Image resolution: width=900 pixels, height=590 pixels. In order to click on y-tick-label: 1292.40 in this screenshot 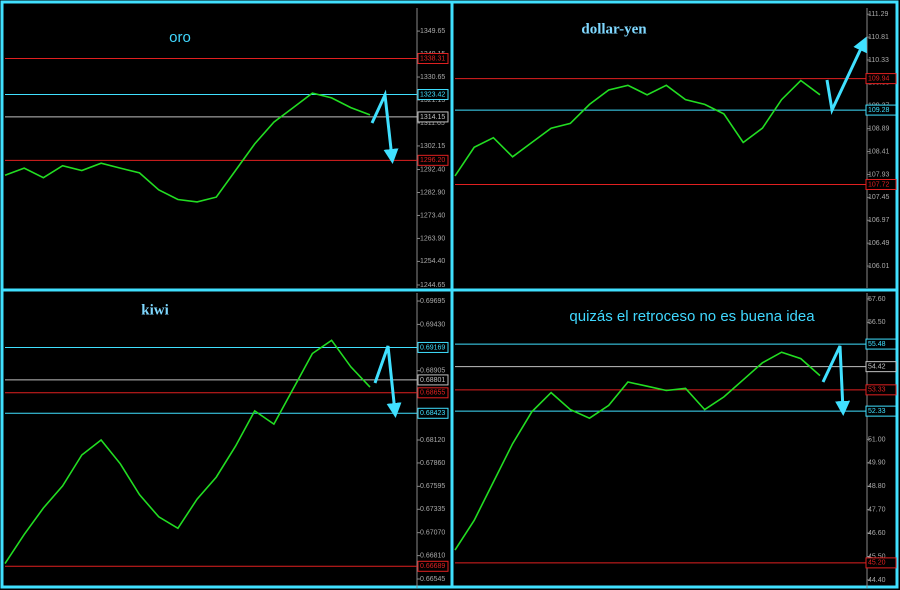, I will do `click(432, 169)`.